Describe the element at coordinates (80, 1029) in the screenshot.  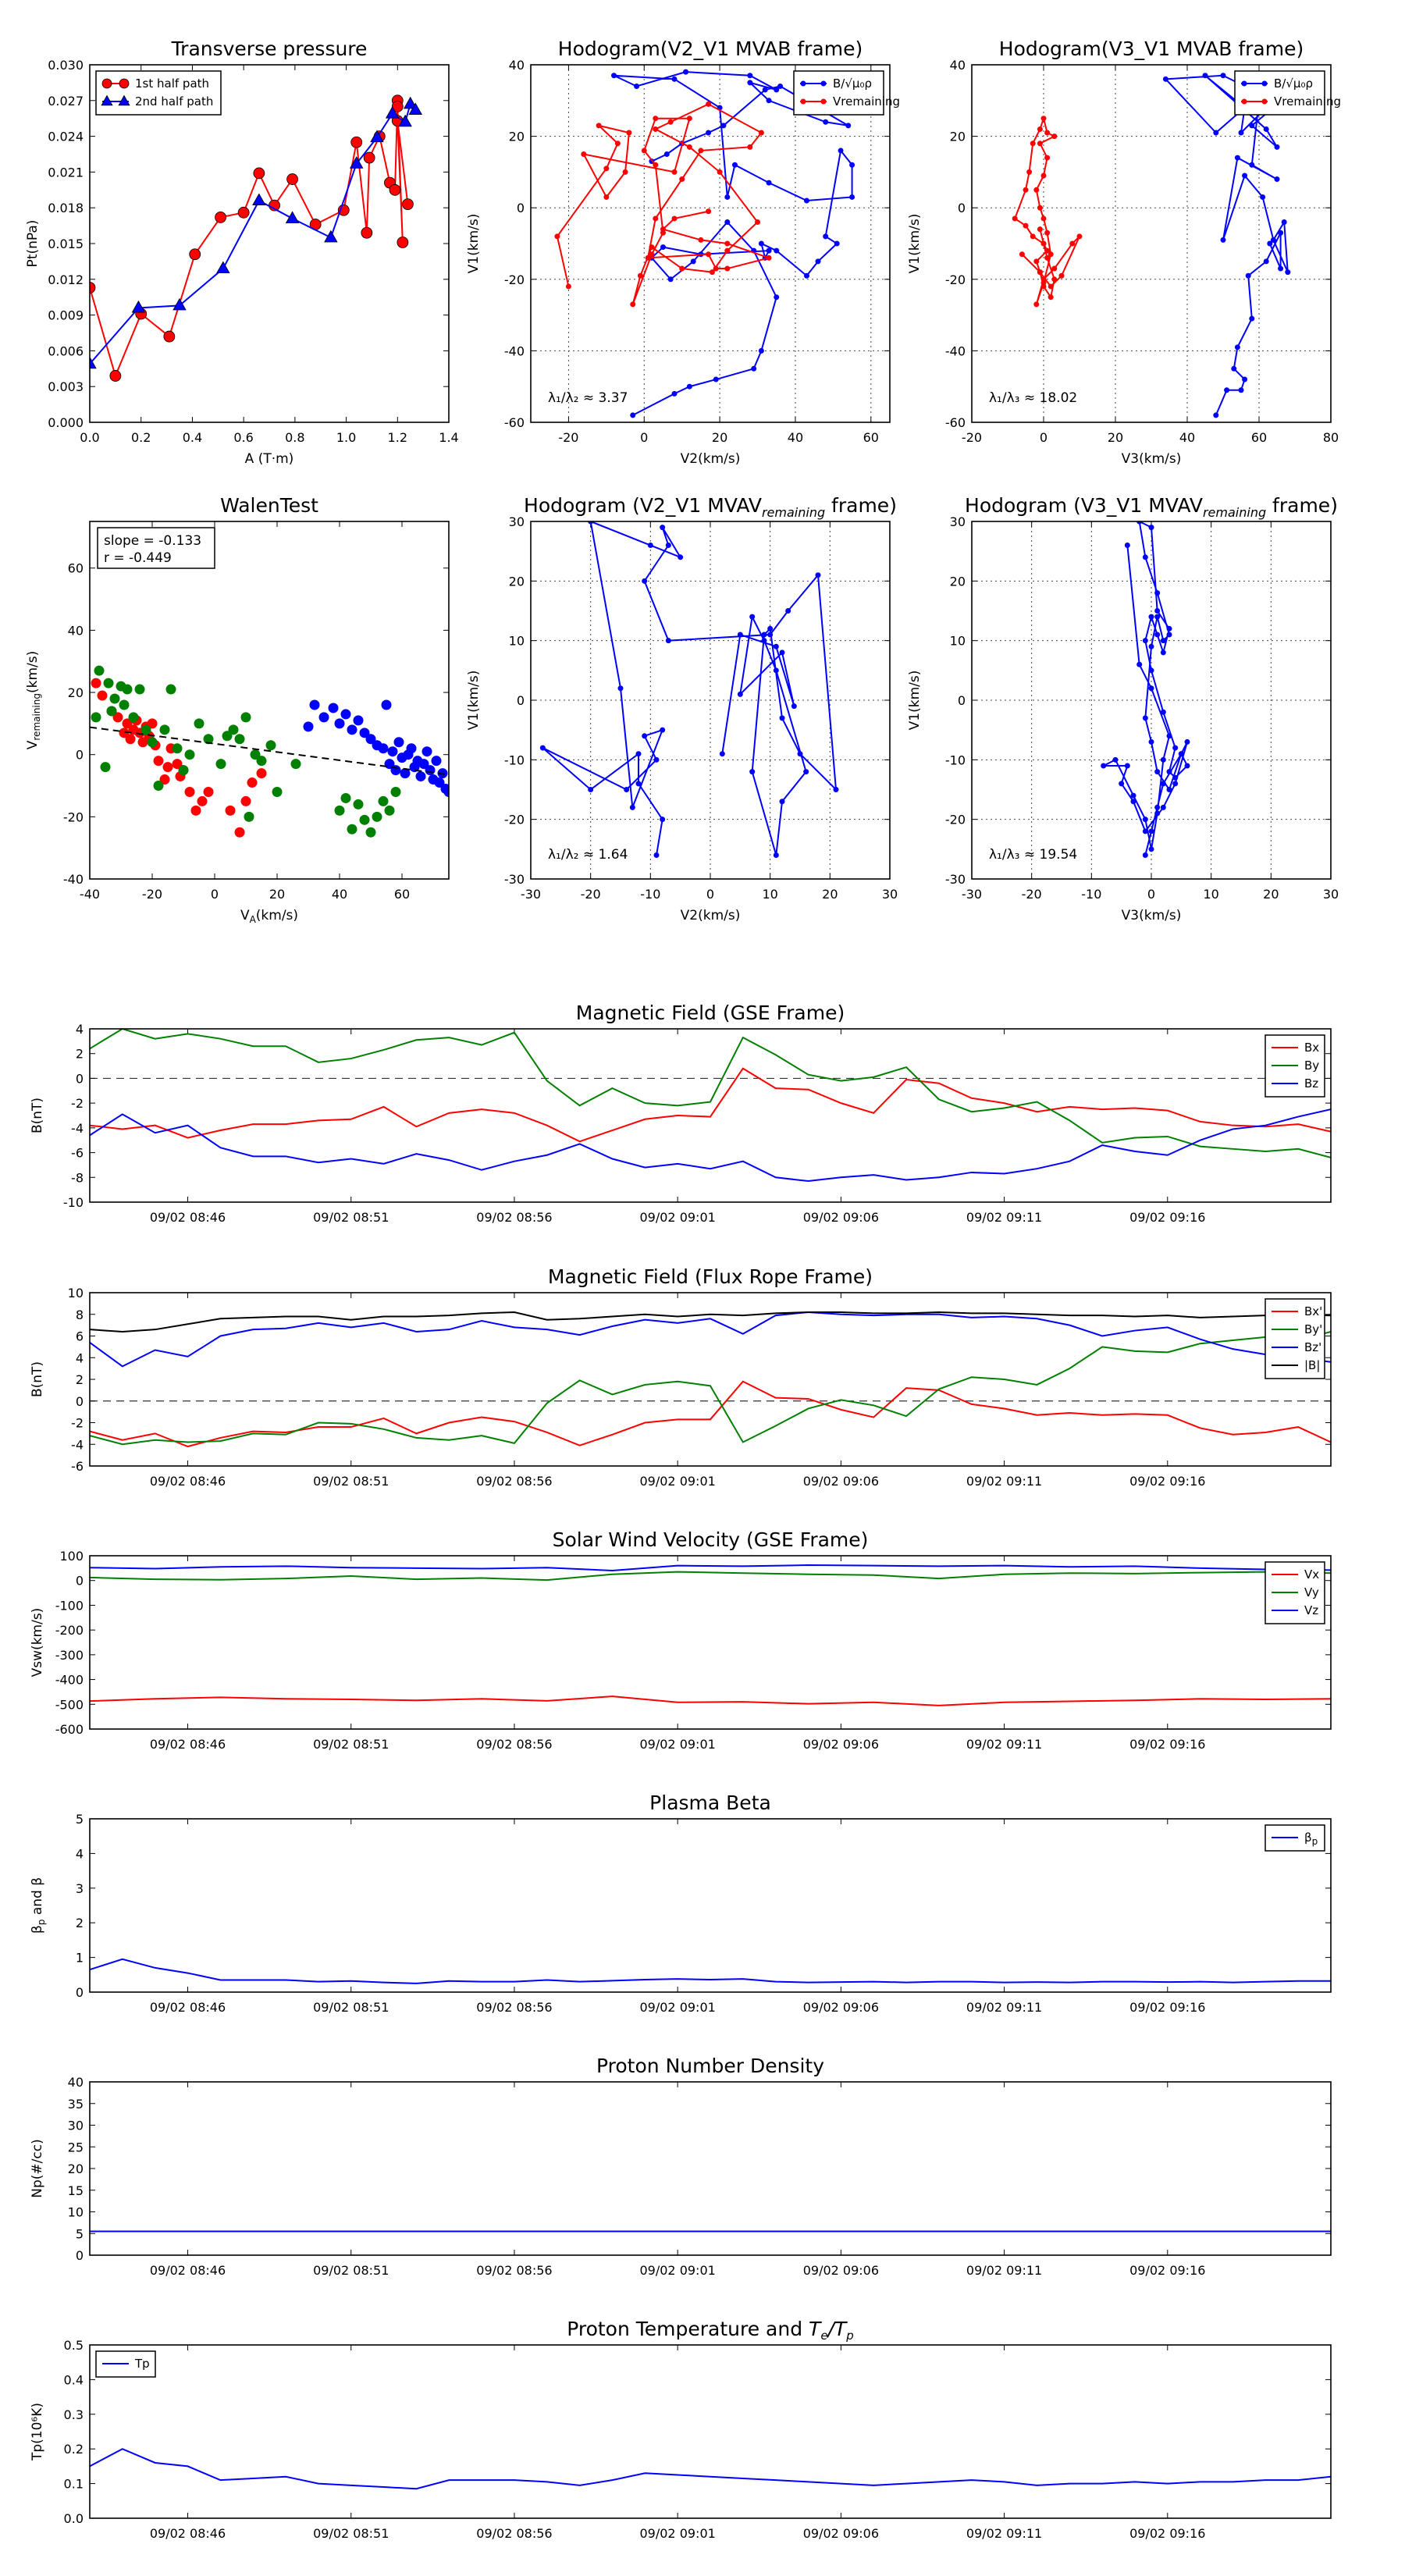
I see `y-tick-label: 4` at that location.